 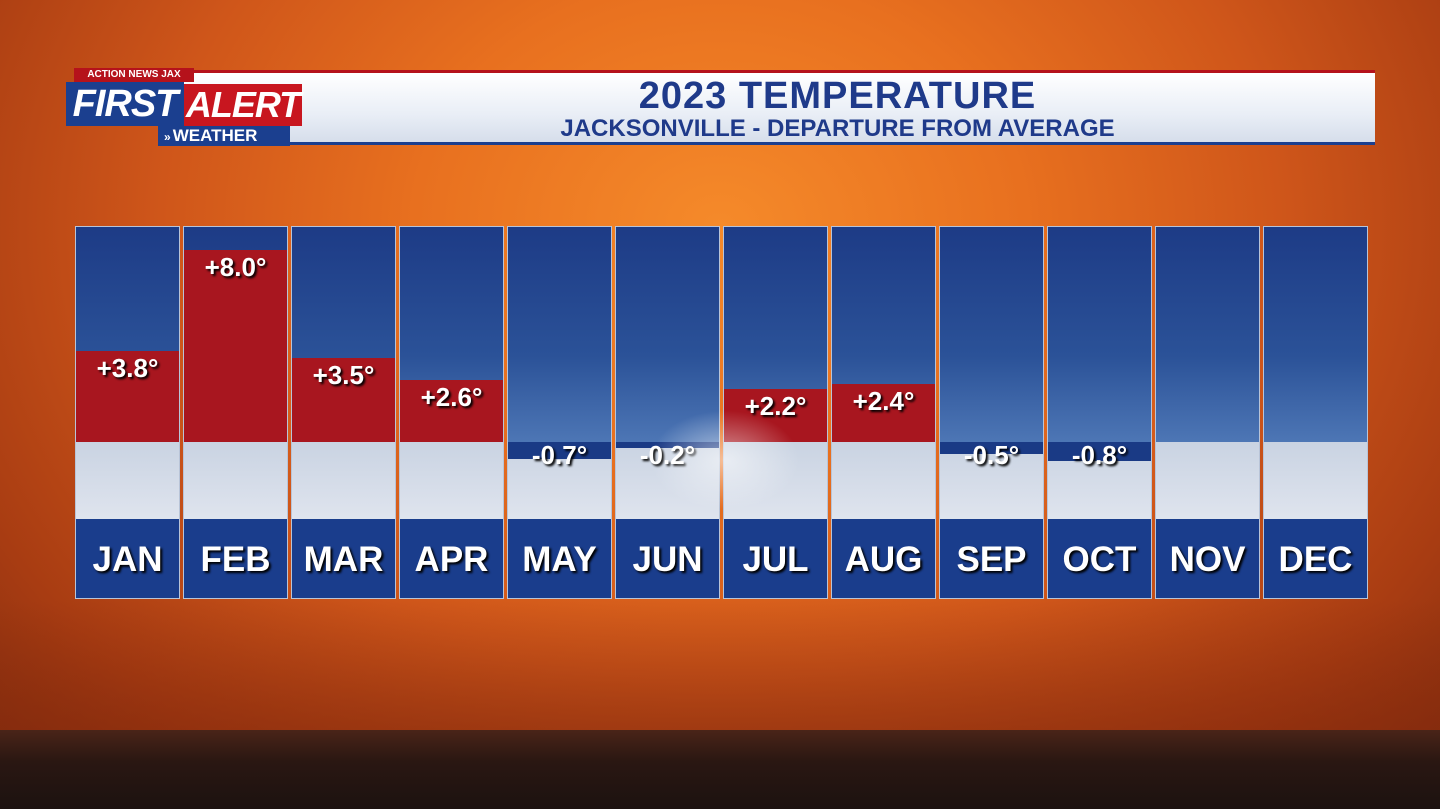 What do you see at coordinates (343, 400) in the screenshot?
I see `bar-mar` at bounding box center [343, 400].